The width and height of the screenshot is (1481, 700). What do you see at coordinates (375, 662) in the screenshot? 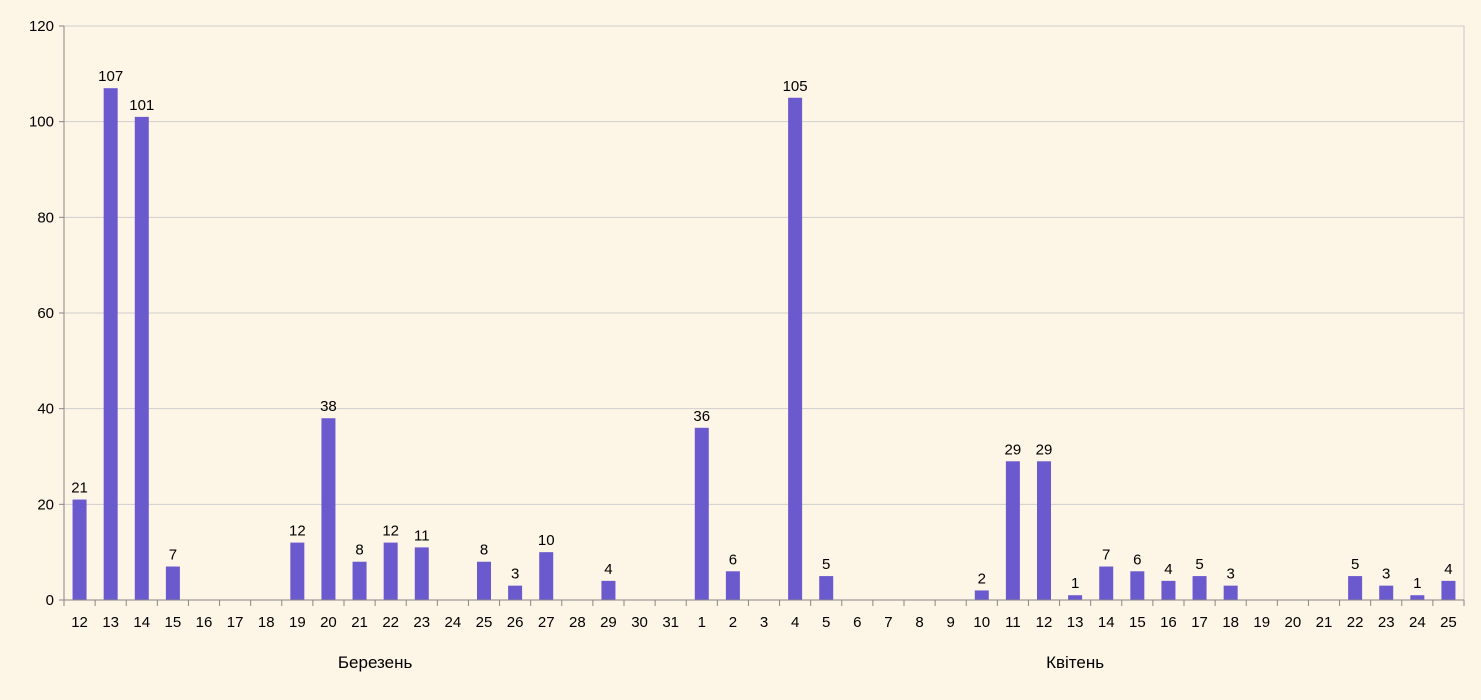
I see `month-group-label: Березень` at bounding box center [375, 662].